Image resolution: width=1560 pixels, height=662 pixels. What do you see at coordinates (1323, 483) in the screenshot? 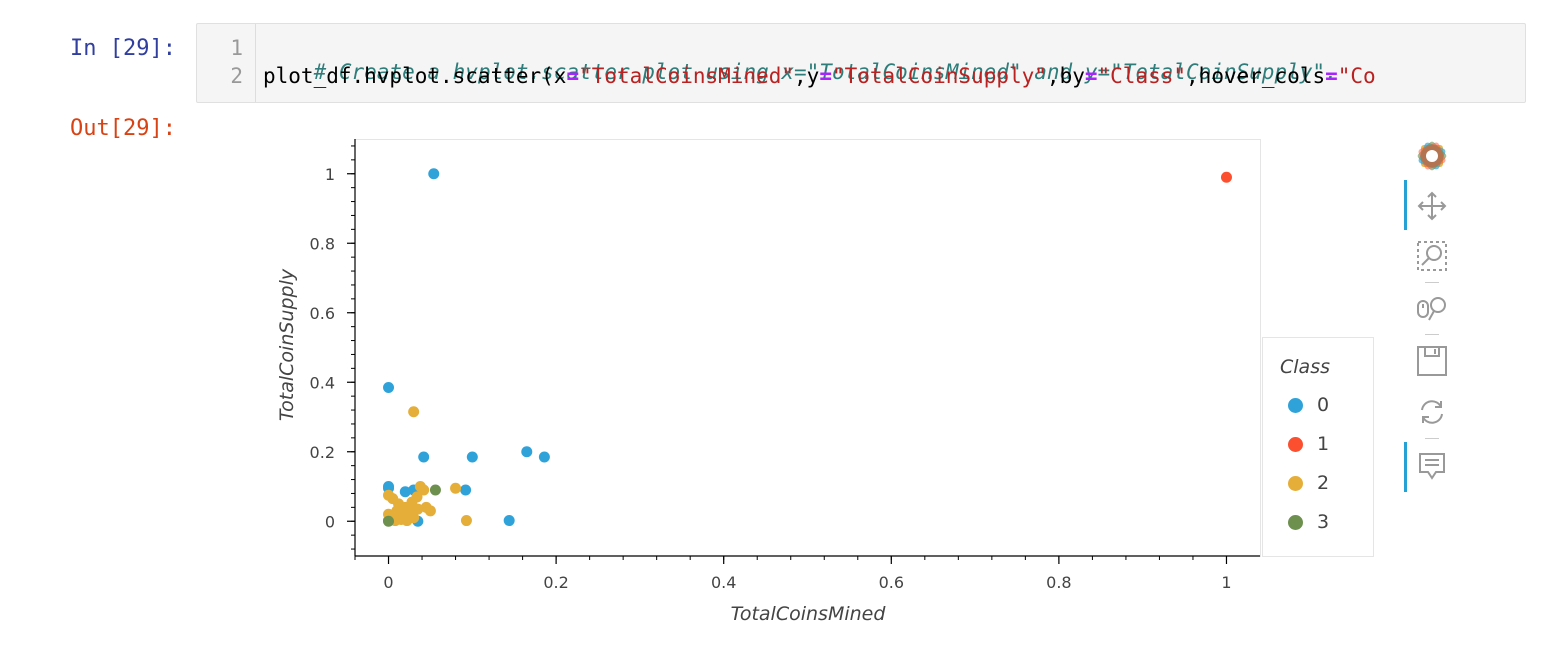
I see `legend-label: 2` at bounding box center [1323, 483].